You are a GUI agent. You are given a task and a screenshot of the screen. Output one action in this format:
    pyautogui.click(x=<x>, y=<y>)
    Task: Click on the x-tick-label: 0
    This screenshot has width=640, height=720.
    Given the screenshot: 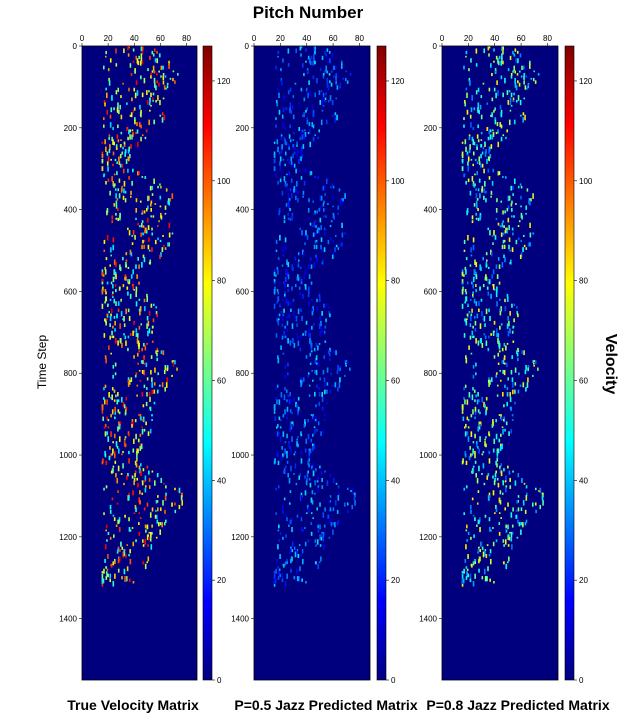 What is the action you would take?
    pyautogui.click(x=442, y=38)
    